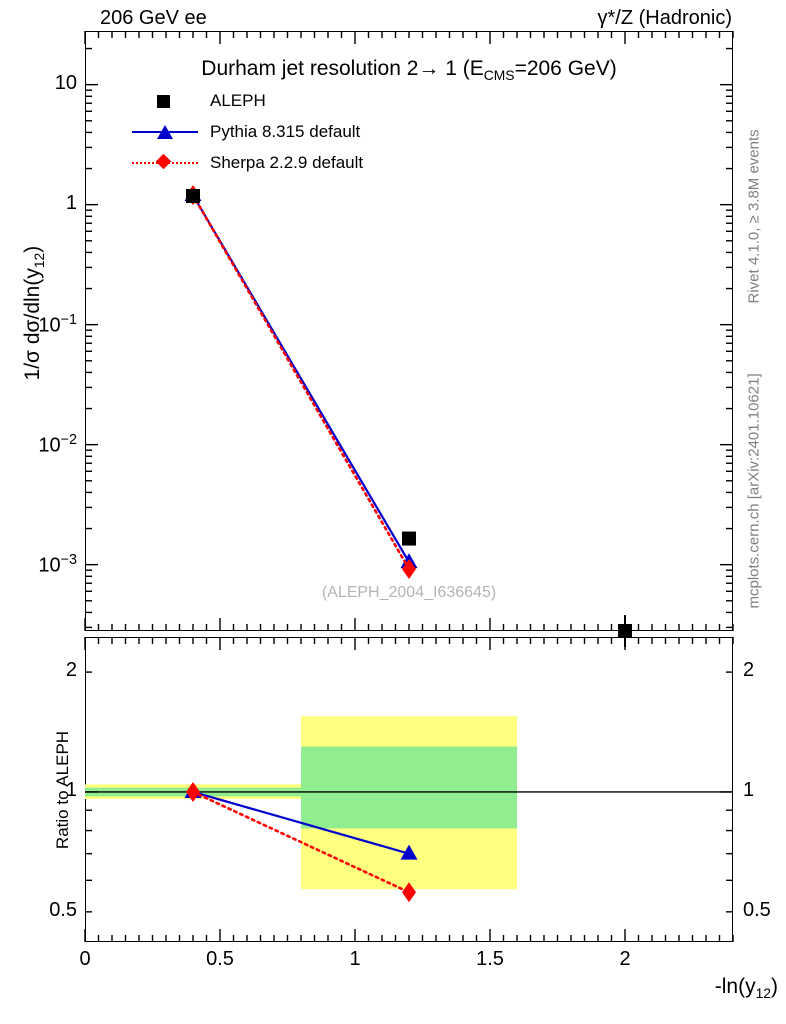  Describe the element at coordinates (774, 986) in the screenshot. I see `x-axis-label-post: )` at that location.